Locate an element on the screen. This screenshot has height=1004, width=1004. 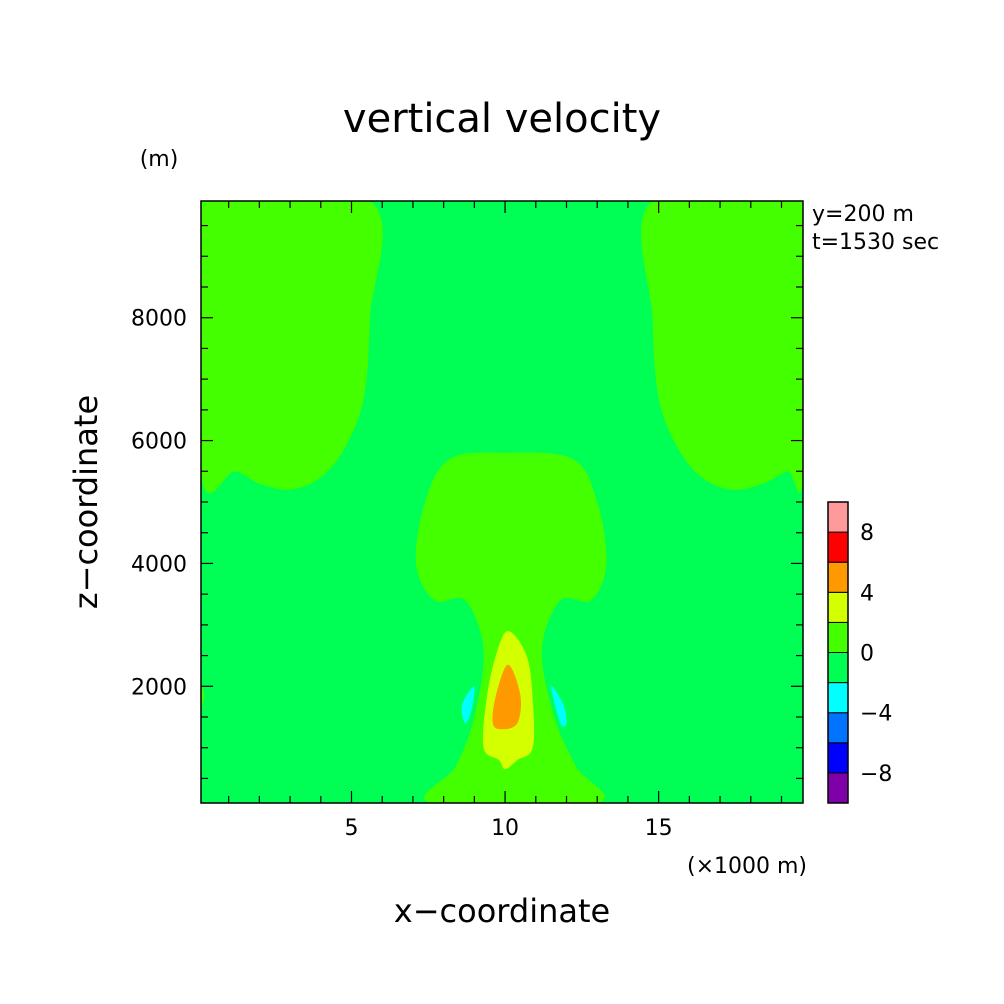
y-axis-title: z−coordinate is located at coordinates (86, 502).